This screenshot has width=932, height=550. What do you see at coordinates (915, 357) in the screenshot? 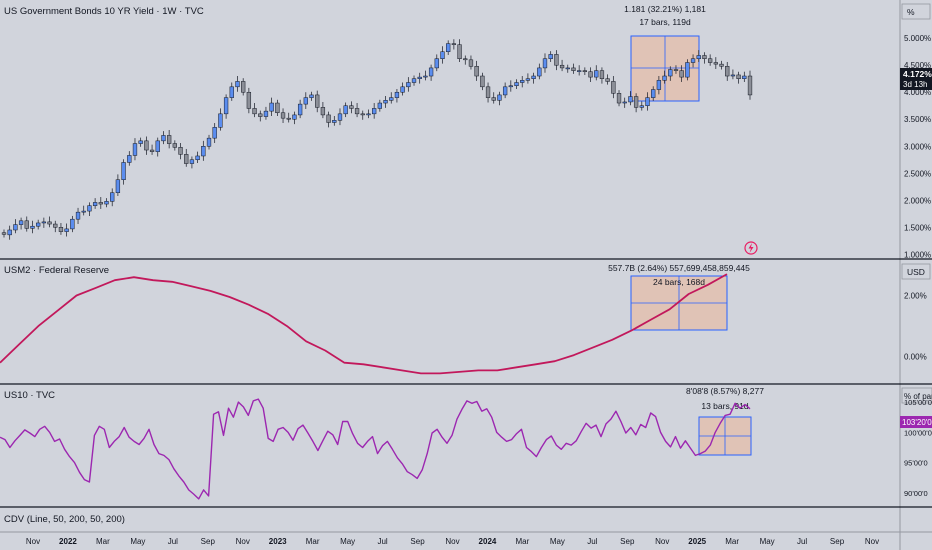
I see `m2-tick-label: 0.00%` at bounding box center [915, 357].